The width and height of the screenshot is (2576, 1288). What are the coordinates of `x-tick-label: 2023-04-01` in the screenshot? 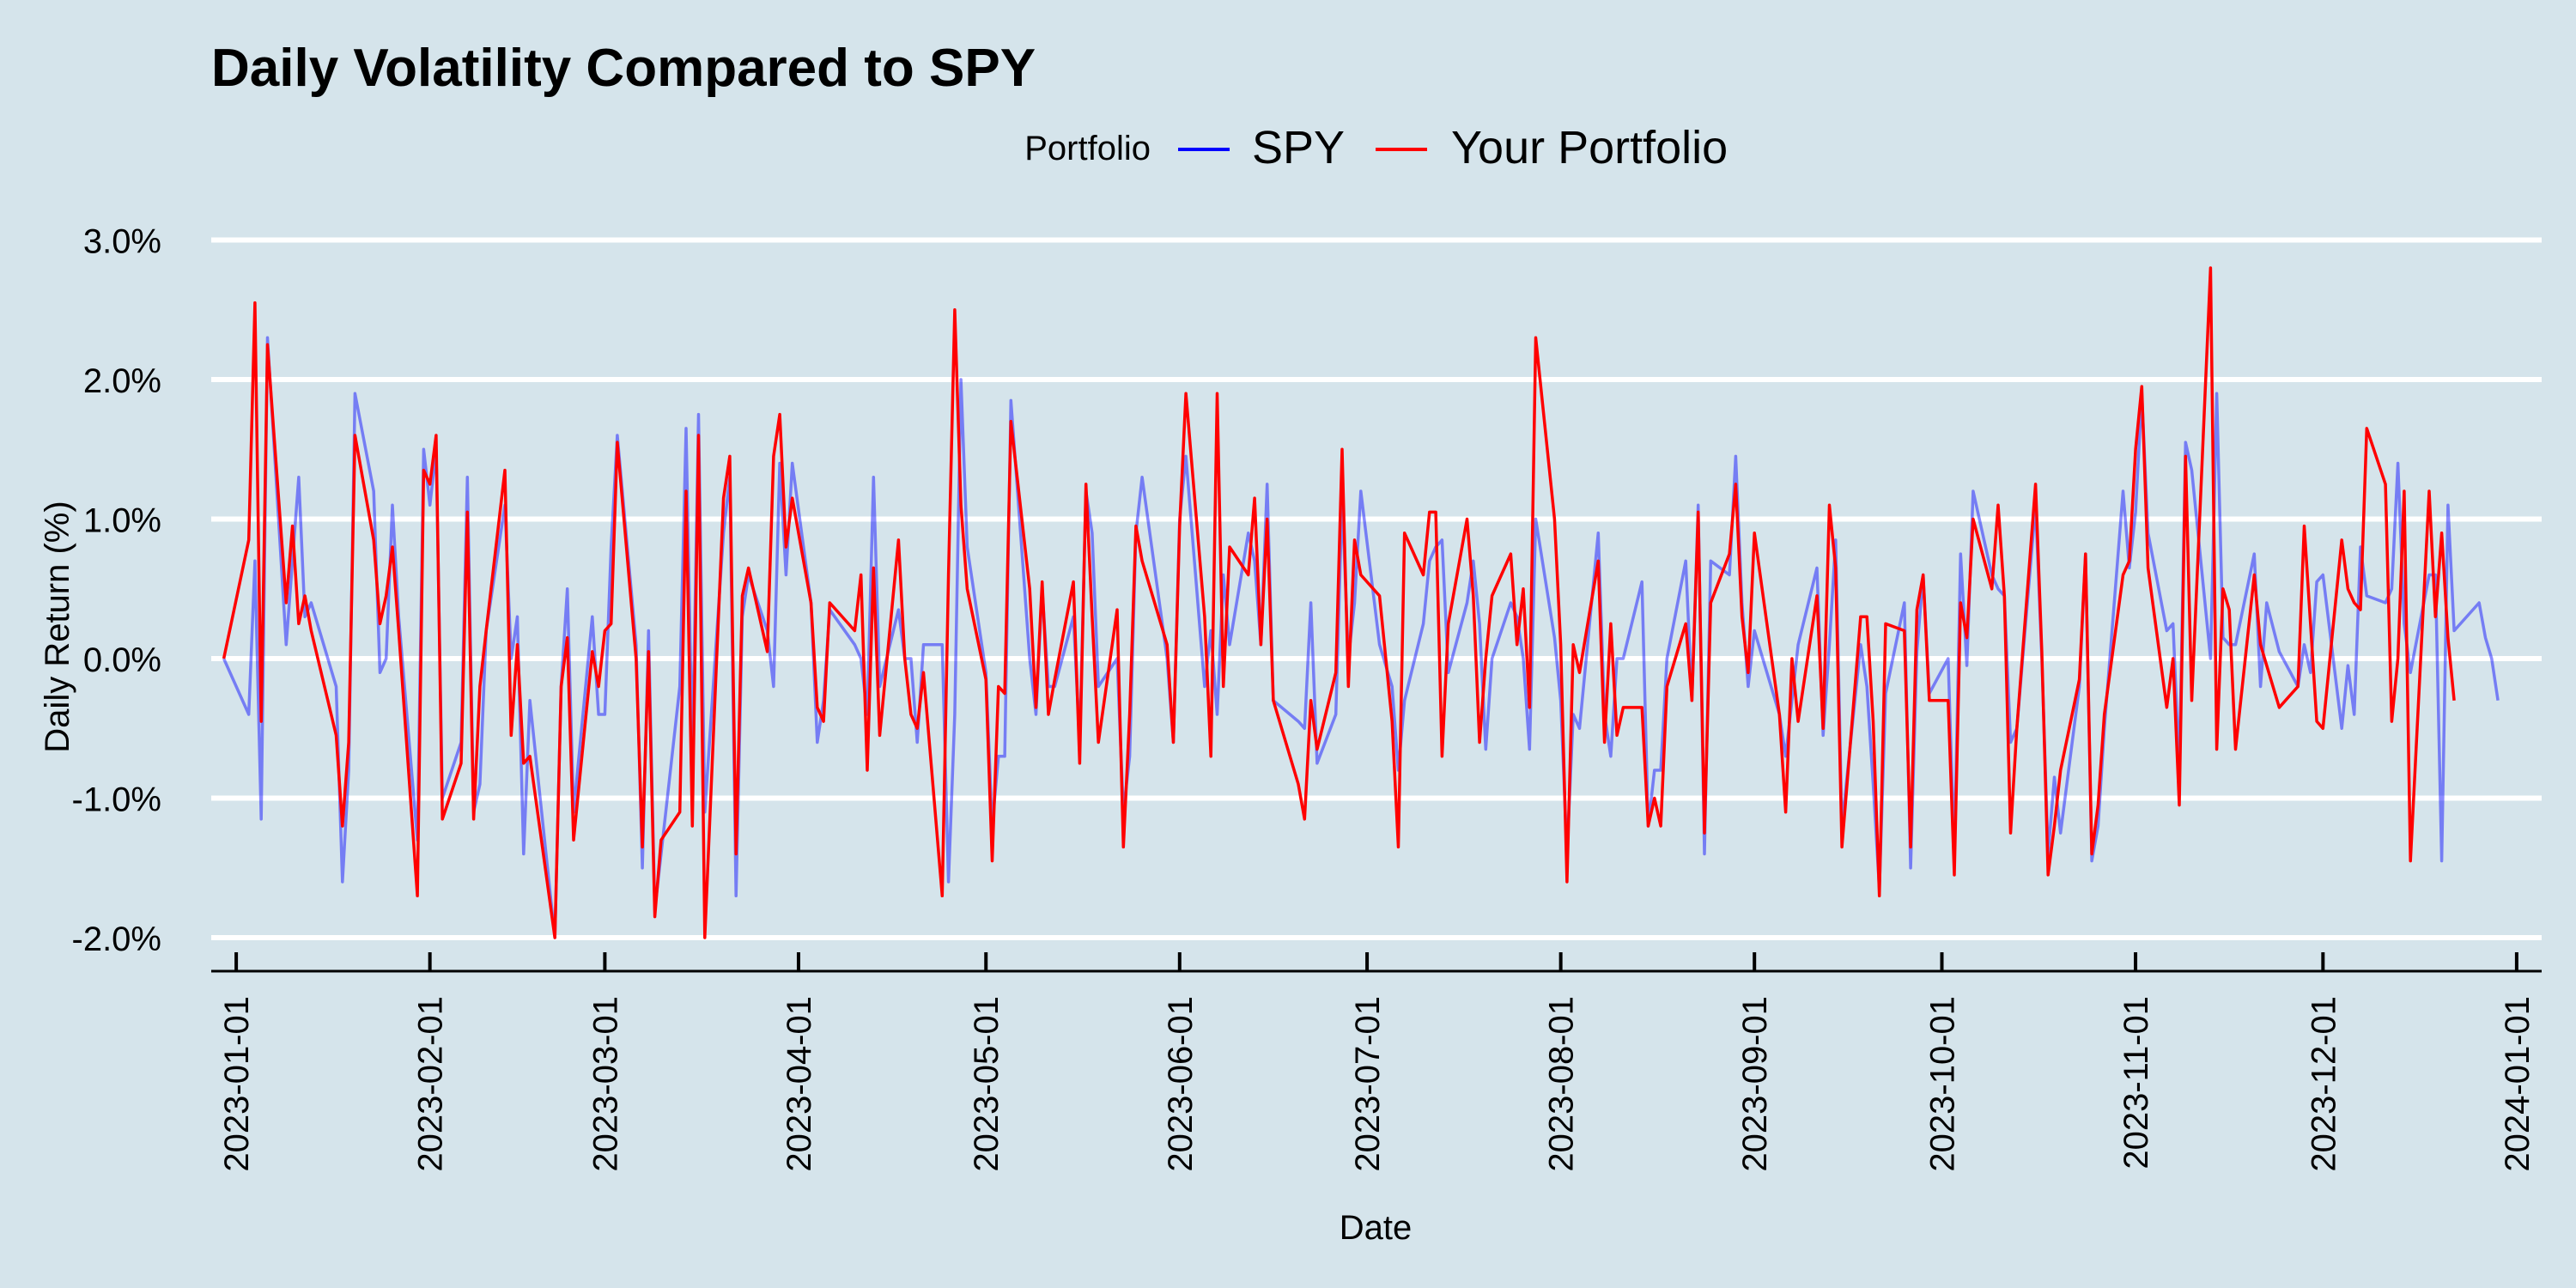 It's located at (799, 1084).